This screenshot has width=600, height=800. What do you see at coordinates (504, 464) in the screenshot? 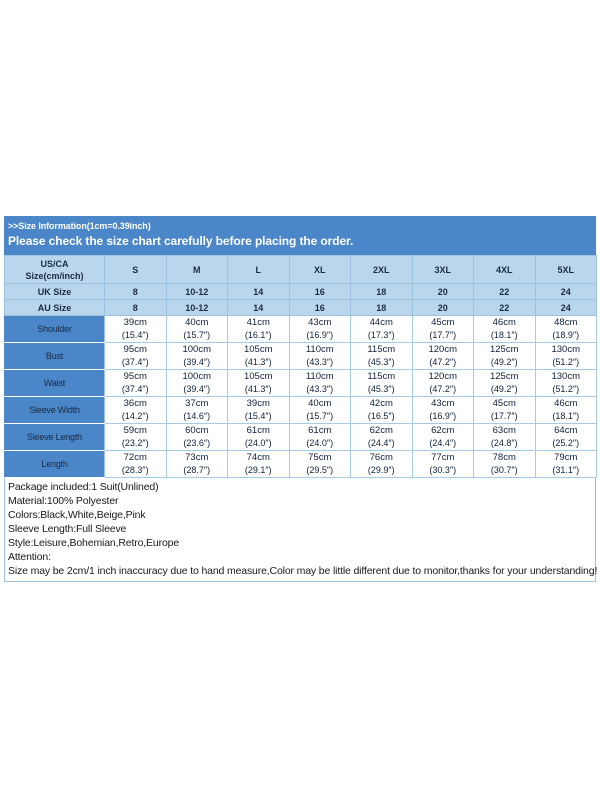
I see `measurement-cell: 78cm (30.7″)` at bounding box center [504, 464].